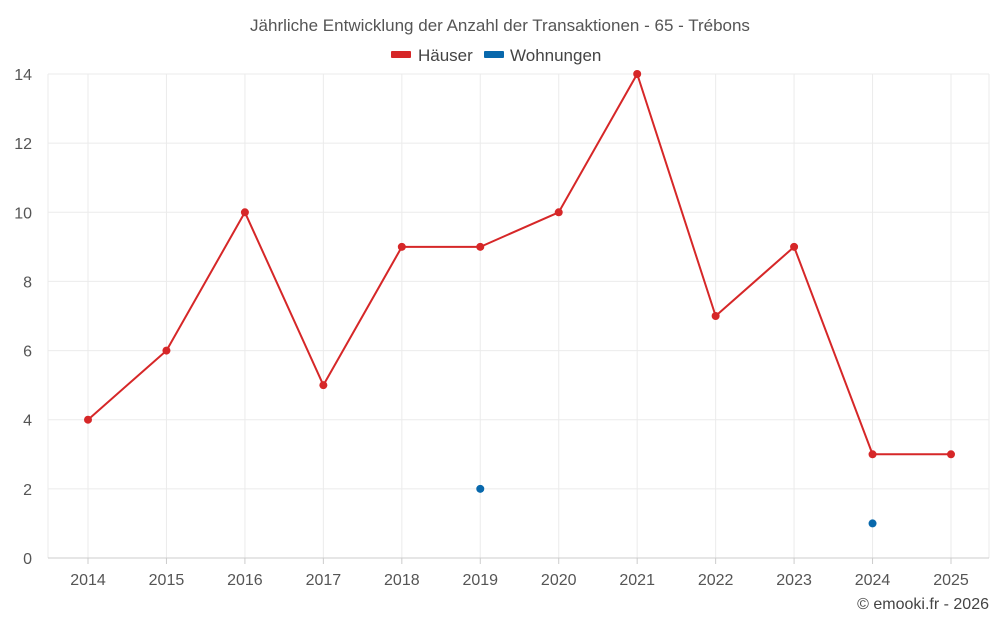 The height and width of the screenshot is (625, 1000). I want to click on y-tick-label: 0, so click(27, 559).